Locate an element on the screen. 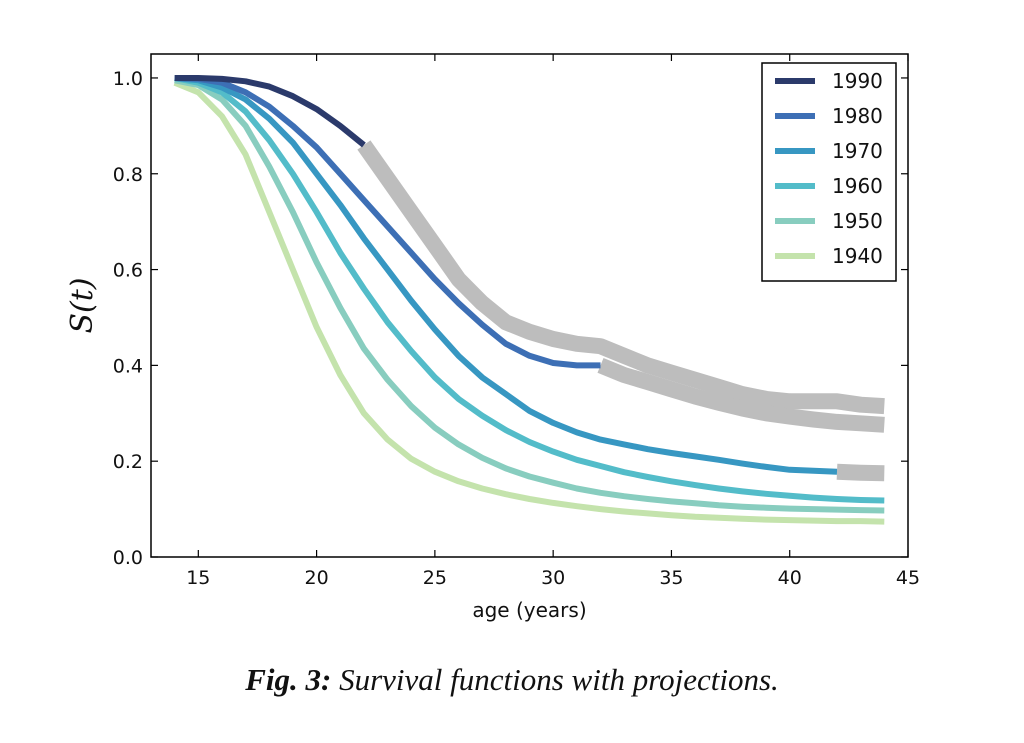 The width and height of the screenshot is (1024, 743). x-axis-label: age (years) is located at coordinates (529, 610).